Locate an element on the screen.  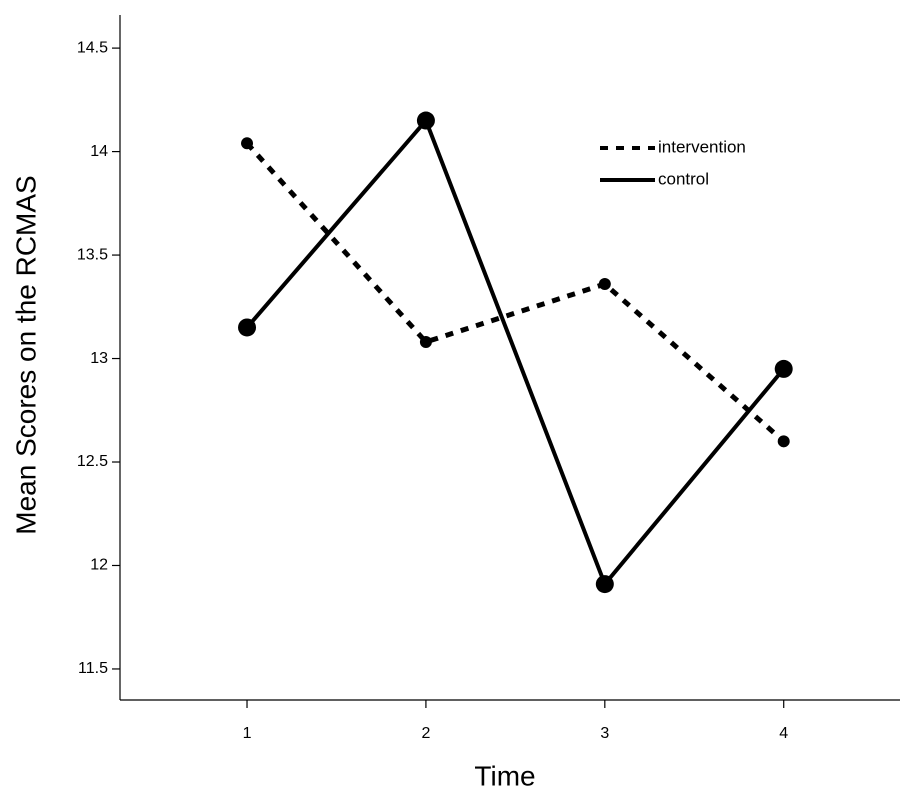
y-axis-title: Mean Scores on the RCMAS is located at coordinates (25, 355).